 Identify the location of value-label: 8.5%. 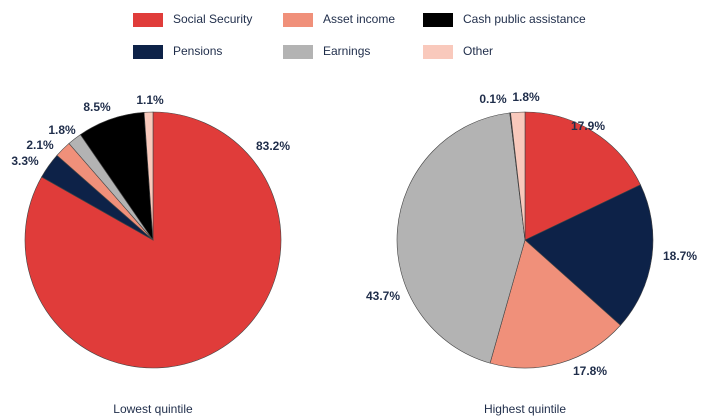
(97, 107).